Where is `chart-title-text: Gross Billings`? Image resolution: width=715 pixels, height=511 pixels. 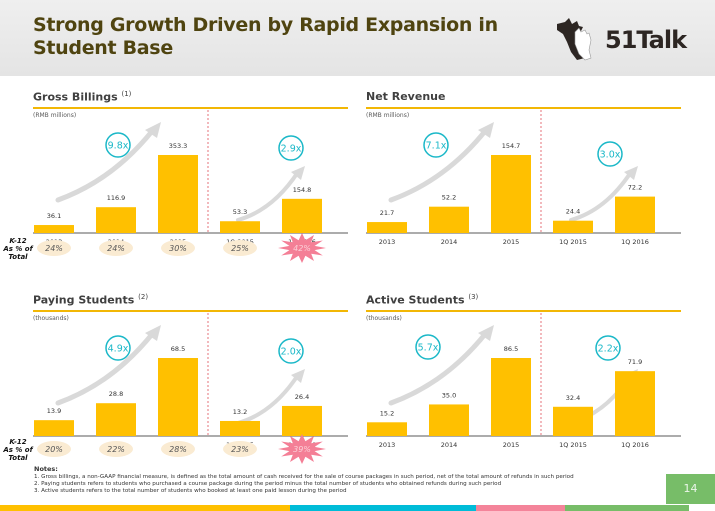 chart-title-text: Gross Billings is located at coordinates (75, 97).